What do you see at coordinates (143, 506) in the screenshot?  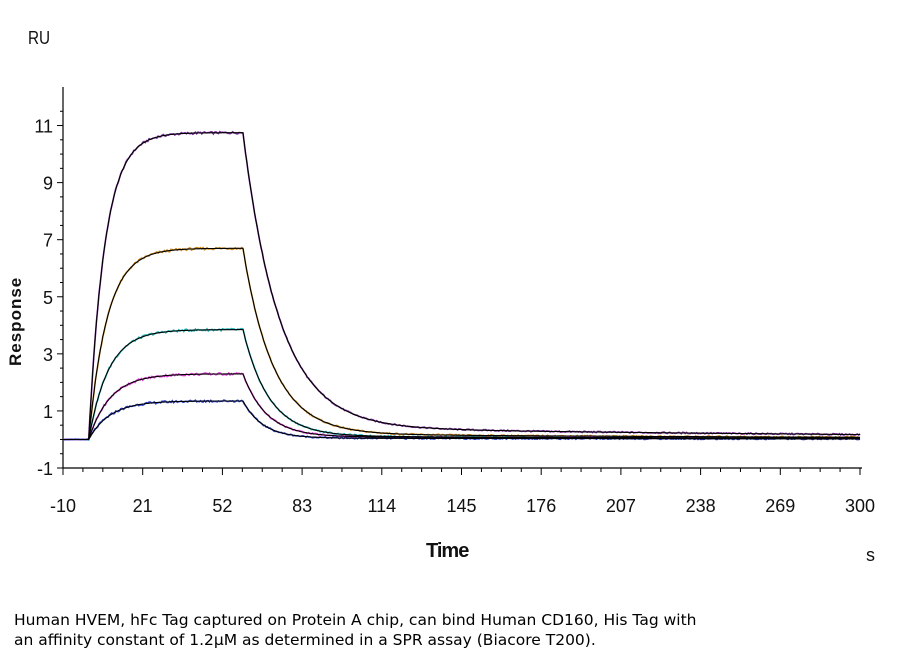 I see `x-tick-label: 21` at bounding box center [143, 506].